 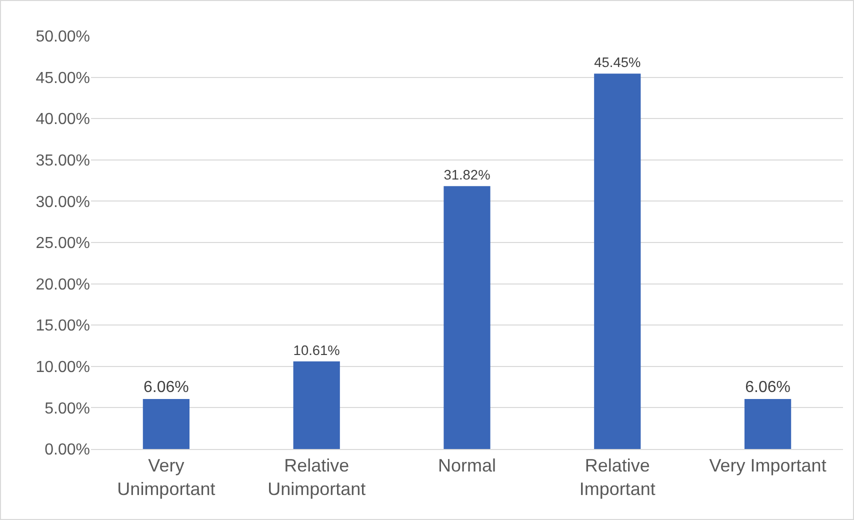 I want to click on y-tick-label: 30.00%, so click(x=63, y=202).